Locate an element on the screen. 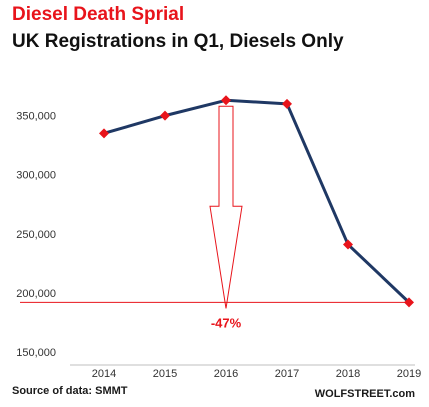 The height and width of the screenshot is (407, 429). chart-title: Diesel Death Sprial is located at coordinates (98, 14).